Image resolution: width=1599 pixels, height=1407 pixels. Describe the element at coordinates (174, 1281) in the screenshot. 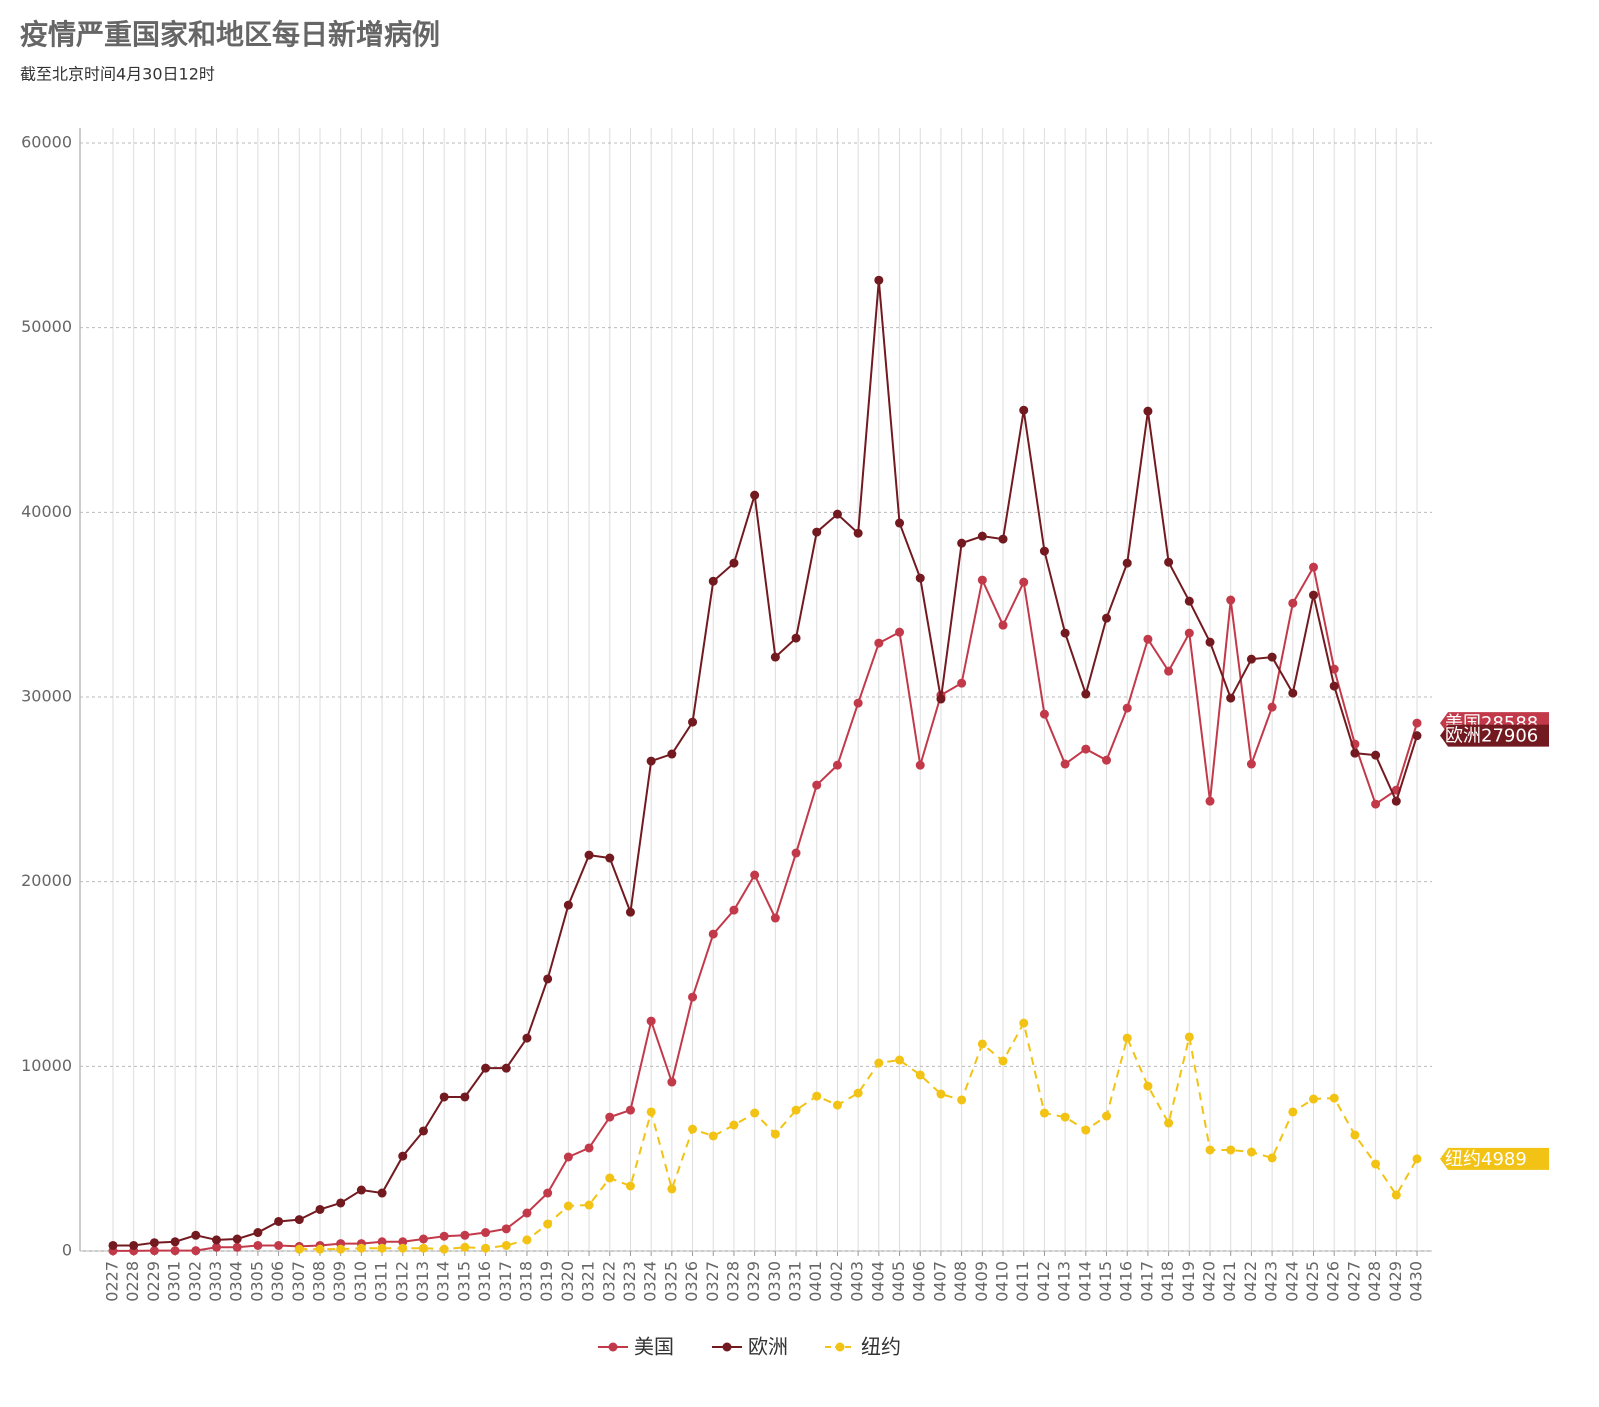

I see `x-tick-label: 0301` at that location.